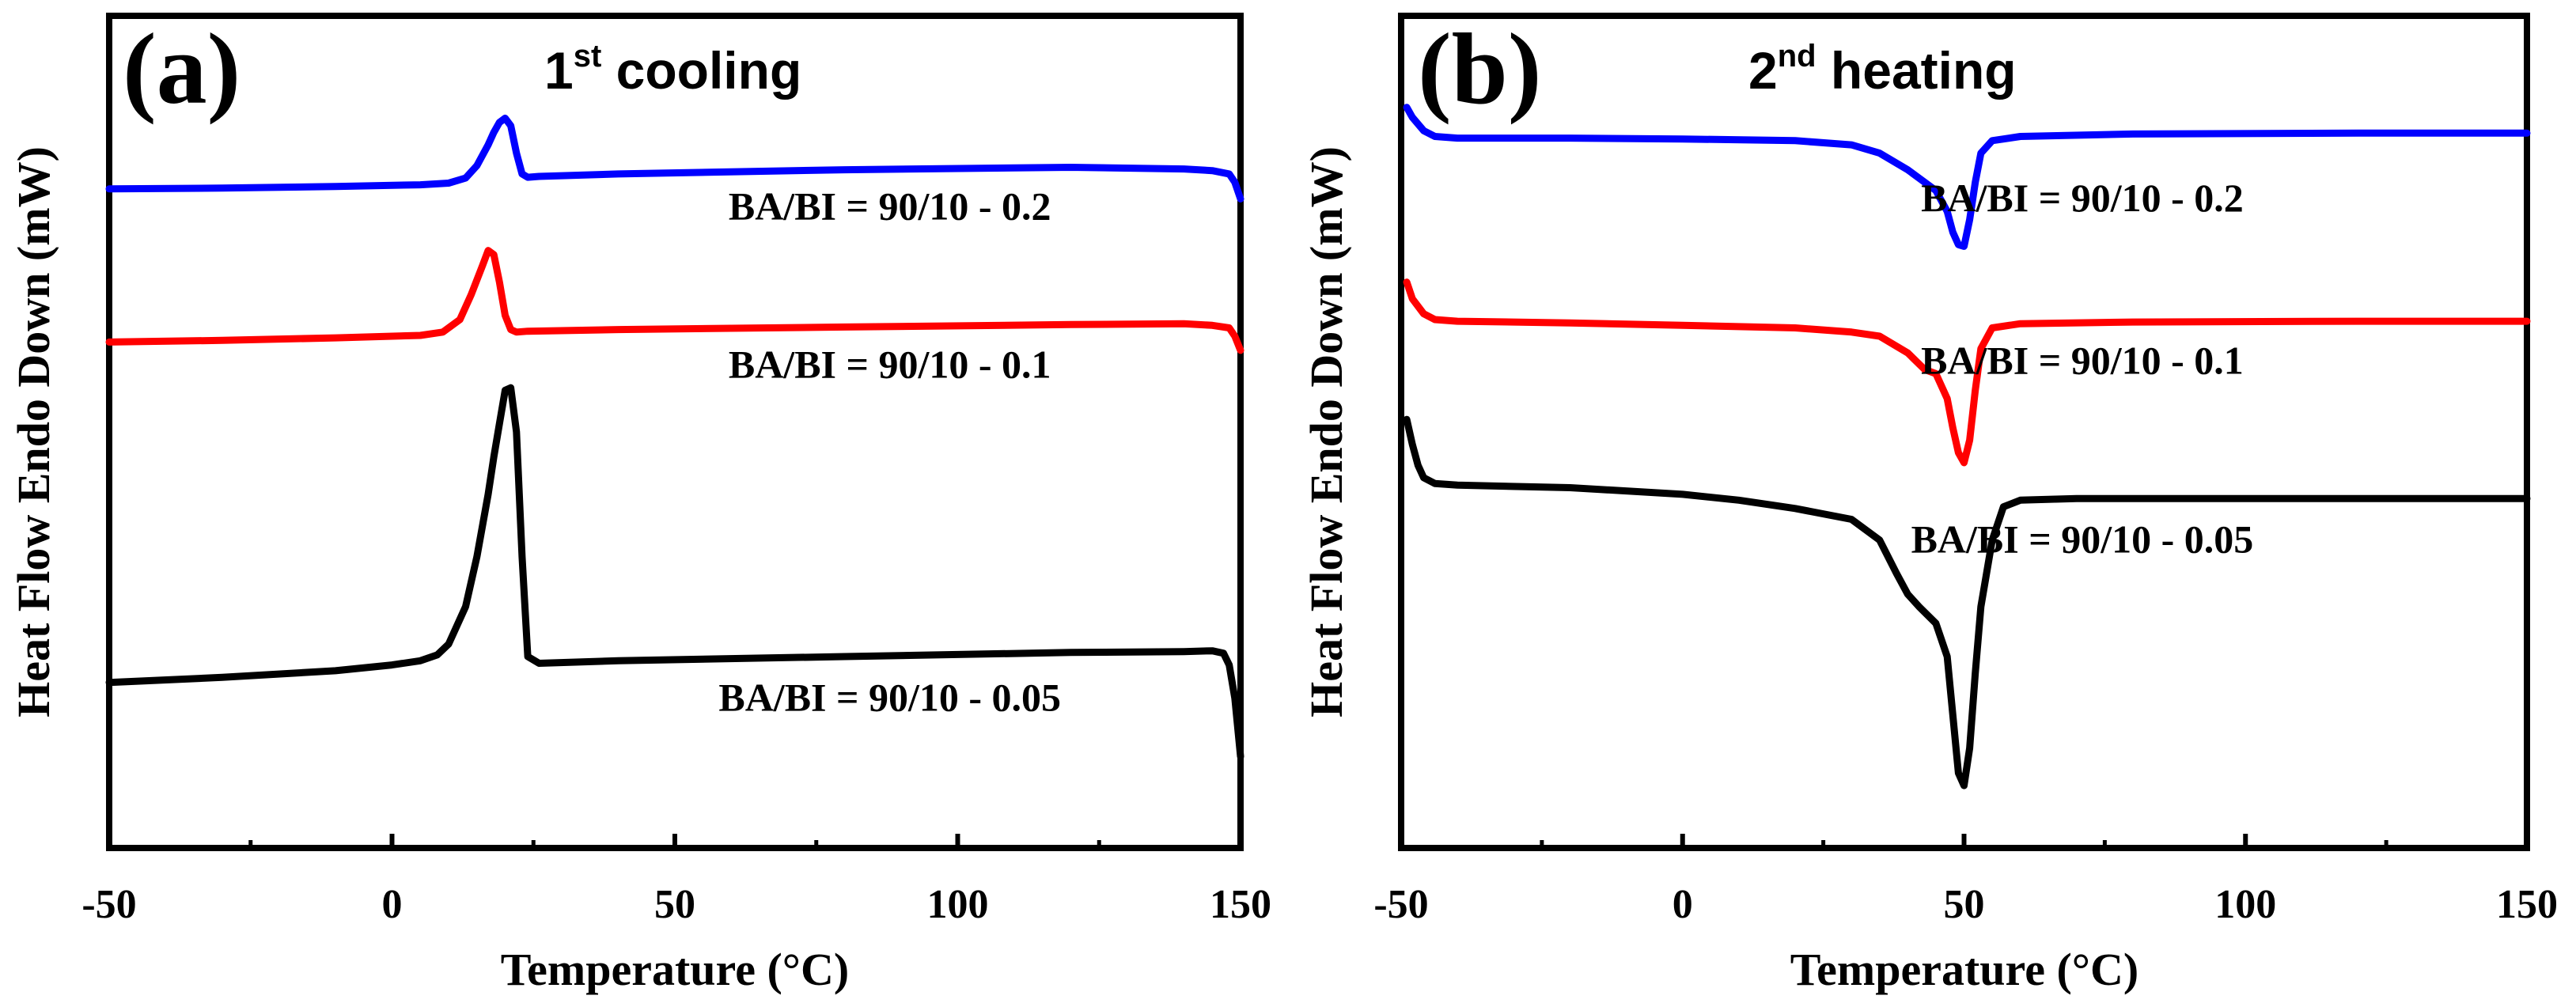  Describe the element at coordinates (1964, 969) in the screenshot. I see `panel-b-x-axis-label: Temperature (°C)` at that location.